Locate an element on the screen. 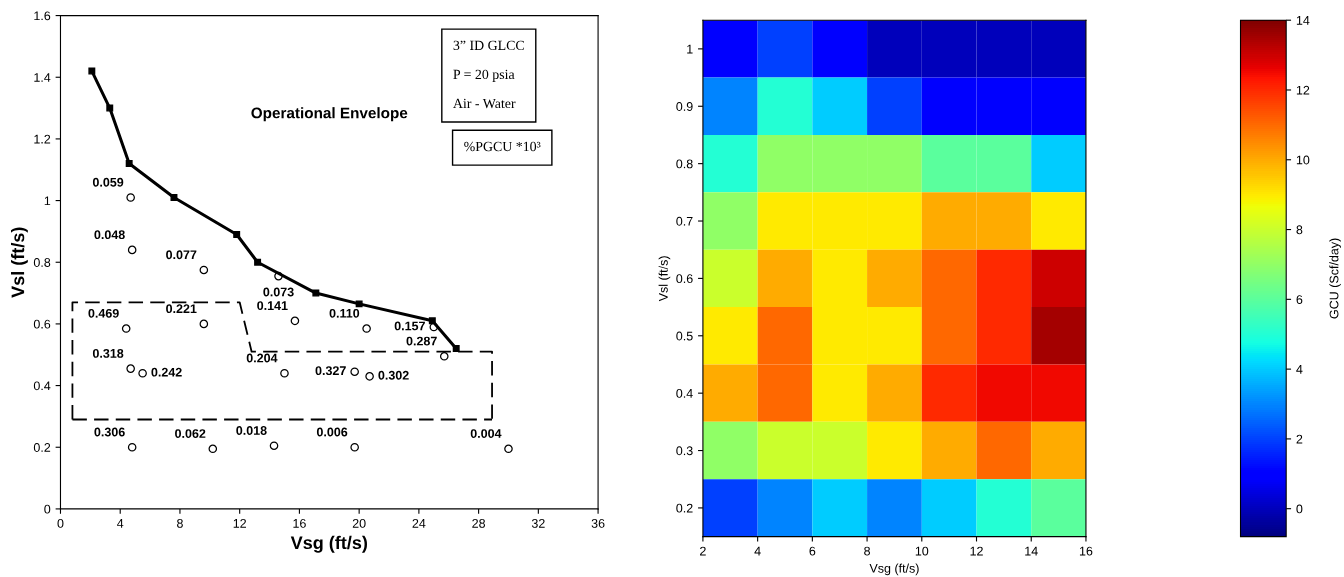  y-tick-label: 0.3 is located at coordinates (684, 451).